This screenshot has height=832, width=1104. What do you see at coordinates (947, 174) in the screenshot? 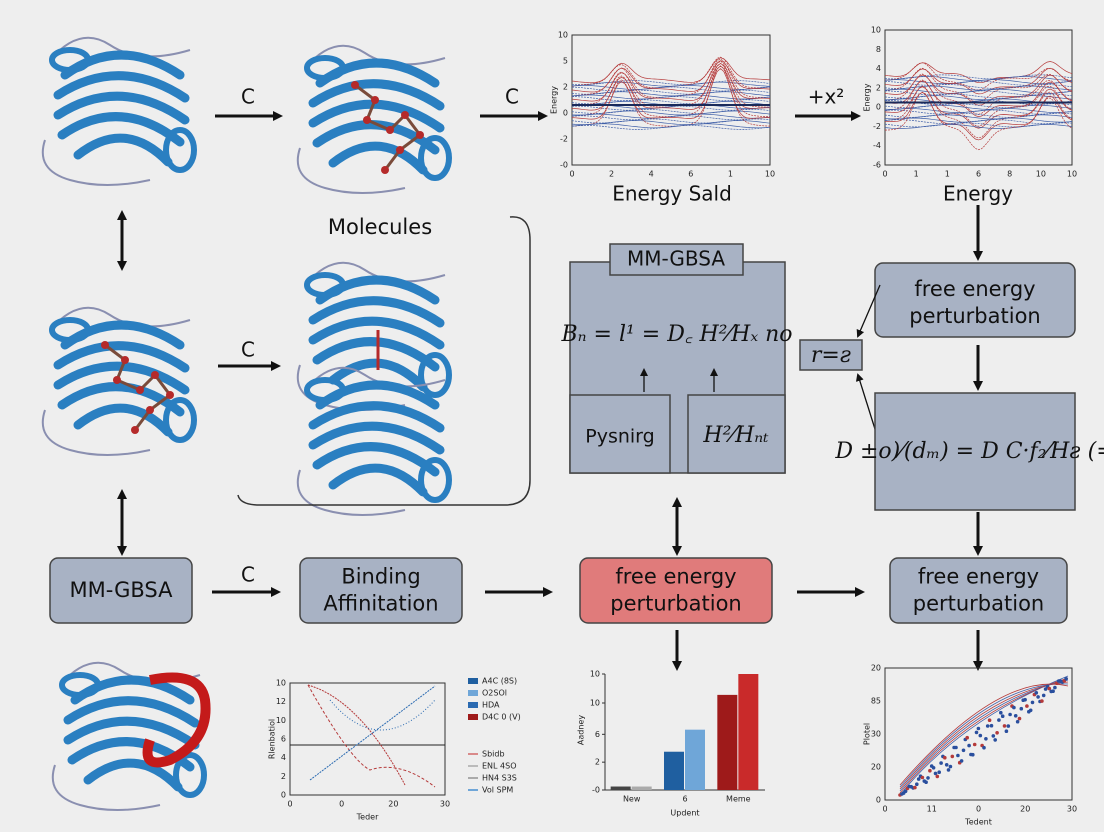
I see `x-tick-label: 1` at bounding box center [947, 174].